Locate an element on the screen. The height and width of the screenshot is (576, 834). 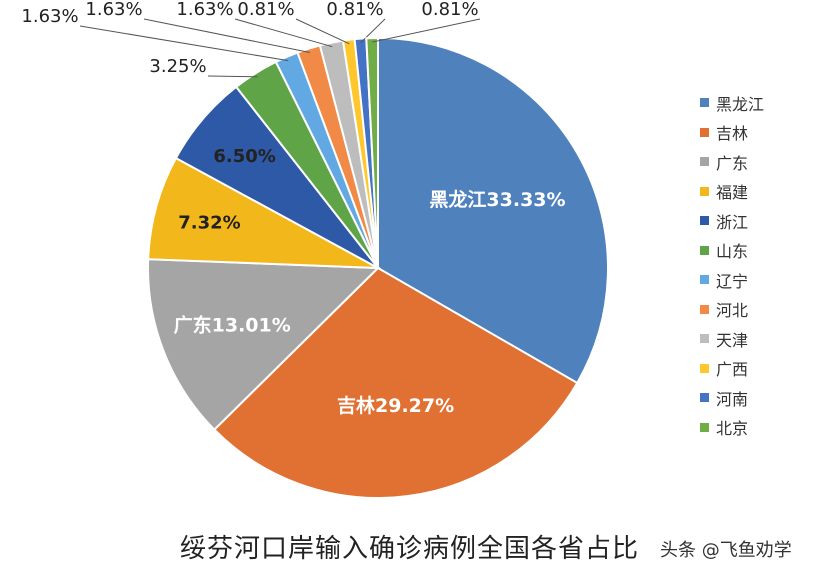
slice-label-广西: 0.81% is located at coordinates (265, 10).